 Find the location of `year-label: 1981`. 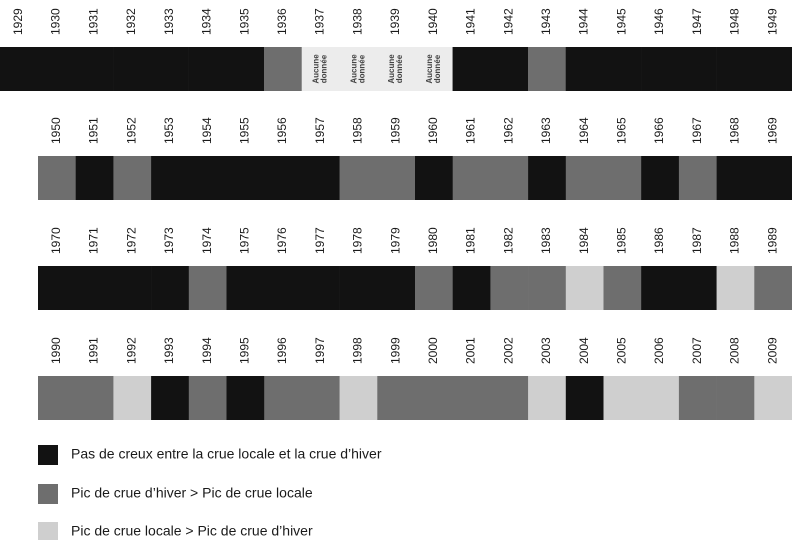

year-label: 1981 is located at coordinates (471, 240).